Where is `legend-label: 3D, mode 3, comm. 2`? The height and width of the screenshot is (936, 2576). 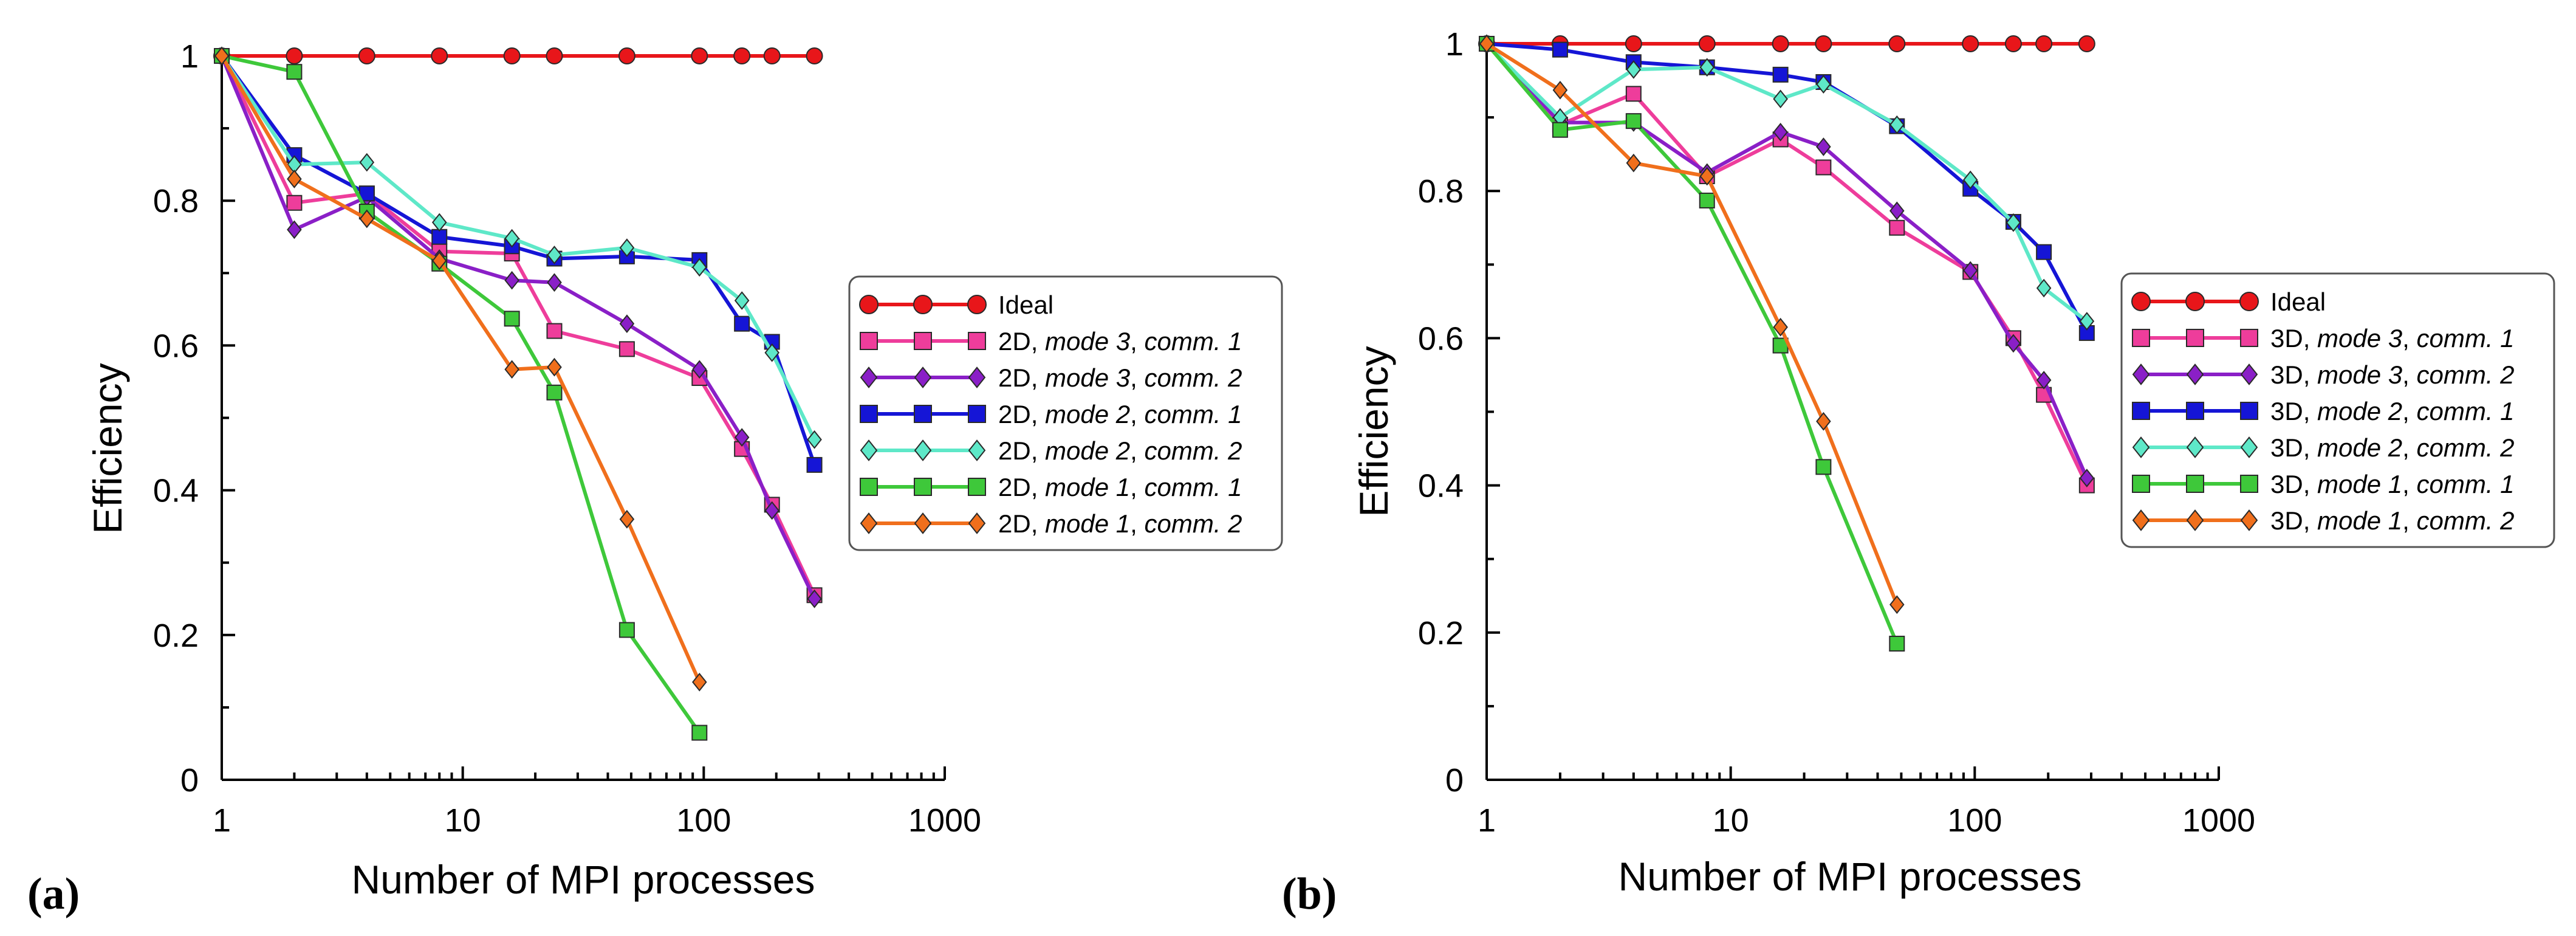
legend-label: 3D, mode 3, comm. 2 is located at coordinates (2392, 374).